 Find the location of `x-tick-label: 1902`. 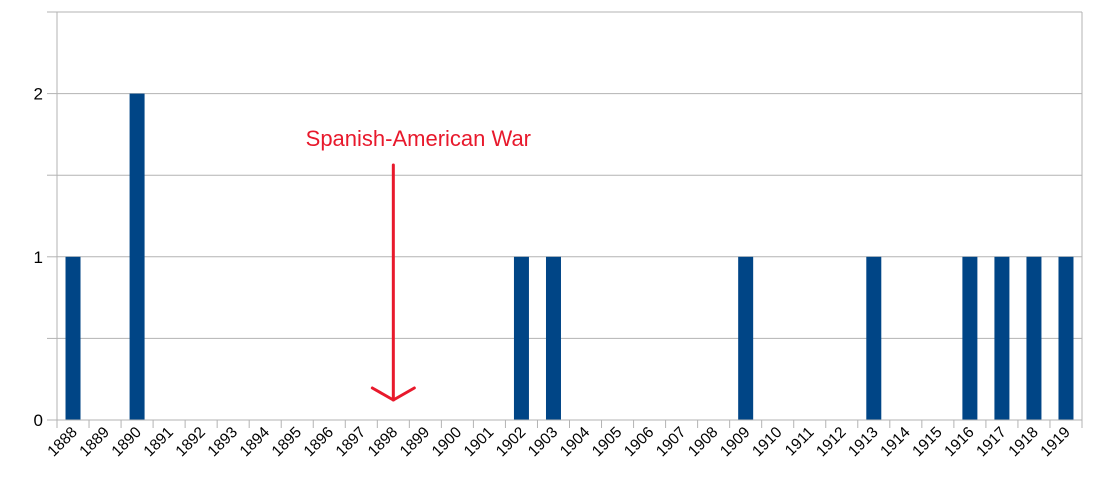

x-tick-label: 1902 is located at coordinates (511, 442).